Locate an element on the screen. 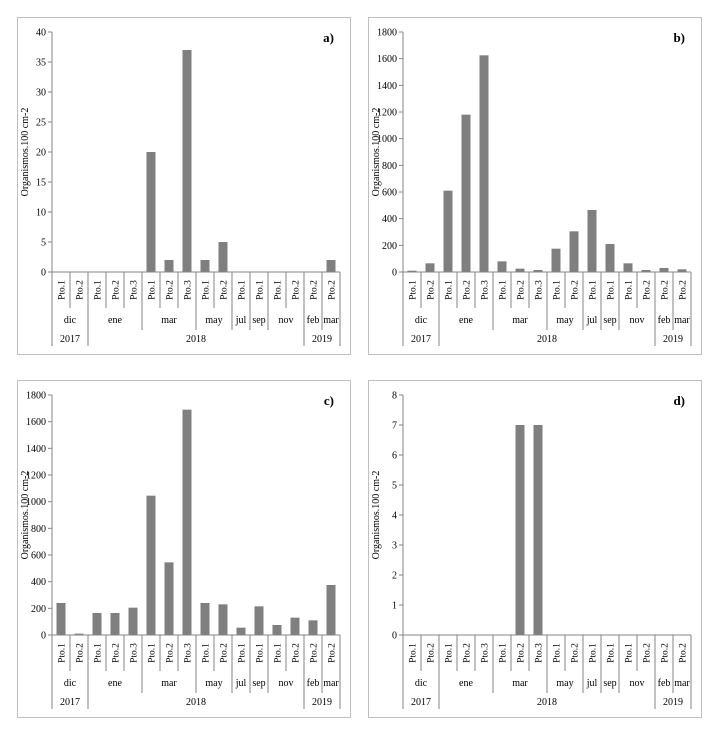  y-tick-label: 400 is located at coordinates (38, 582).